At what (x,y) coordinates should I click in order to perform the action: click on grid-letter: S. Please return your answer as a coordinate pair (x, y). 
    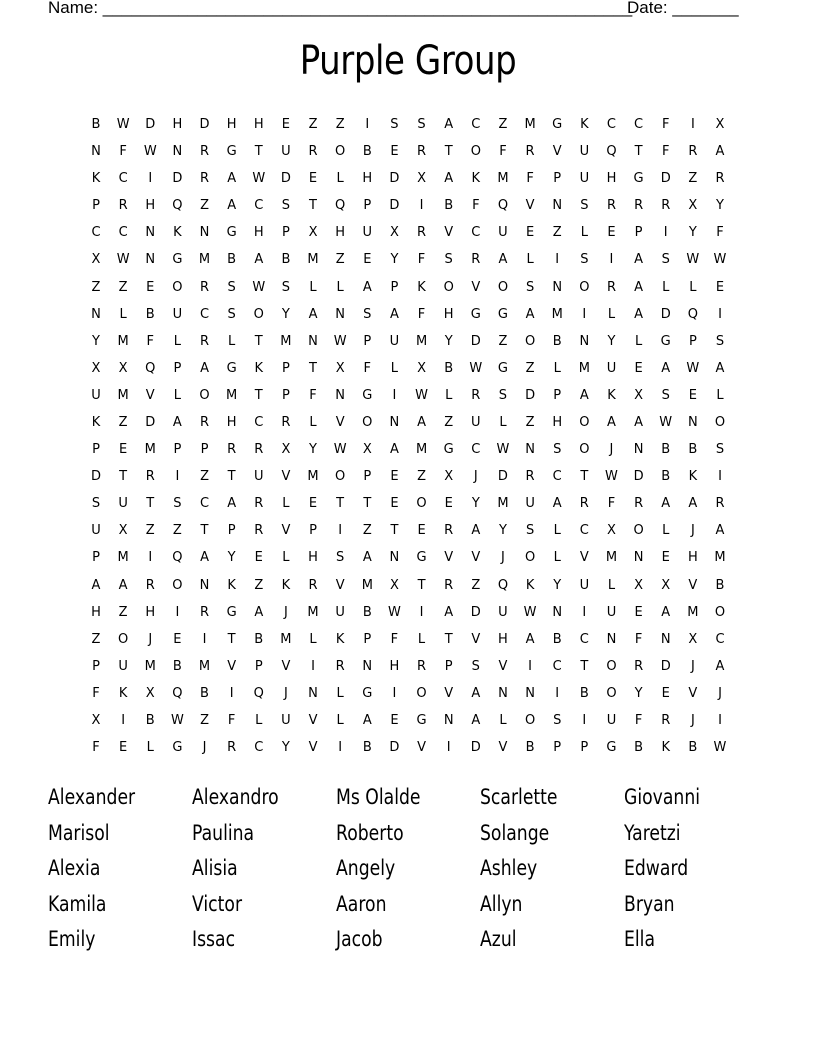
    Looking at the image, I should click on (720, 341).